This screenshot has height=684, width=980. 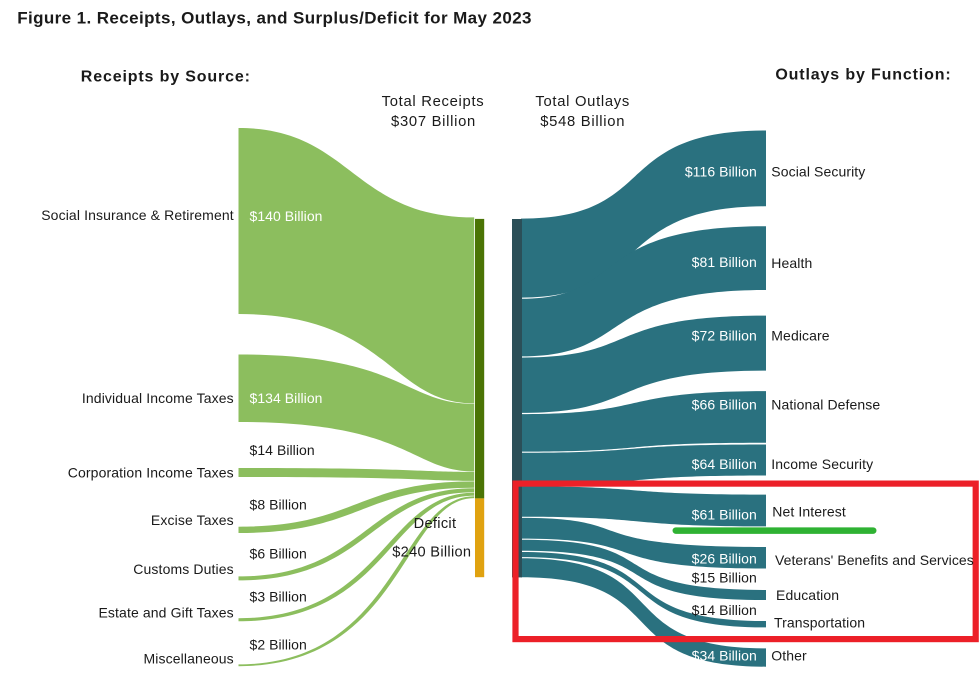 I want to click on svg-text: Customs Duties, so click(x=183, y=569).